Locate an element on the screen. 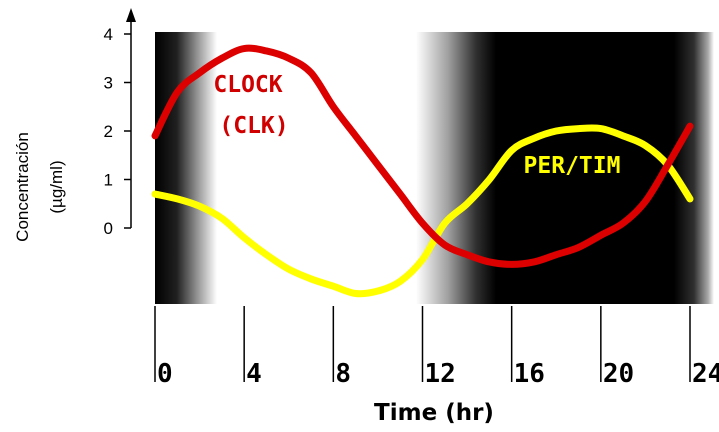 The height and width of the screenshot is (432, 719). y-tick-label: 2 is located at coordinates (108, 131).